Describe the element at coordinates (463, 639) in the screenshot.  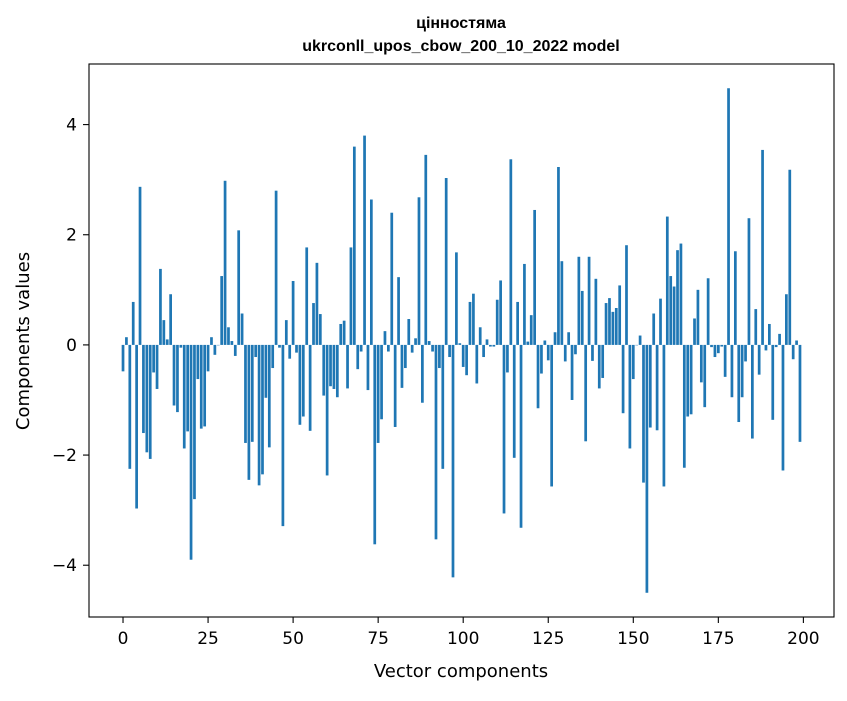
I see `x-tick-label: 100` at that location.